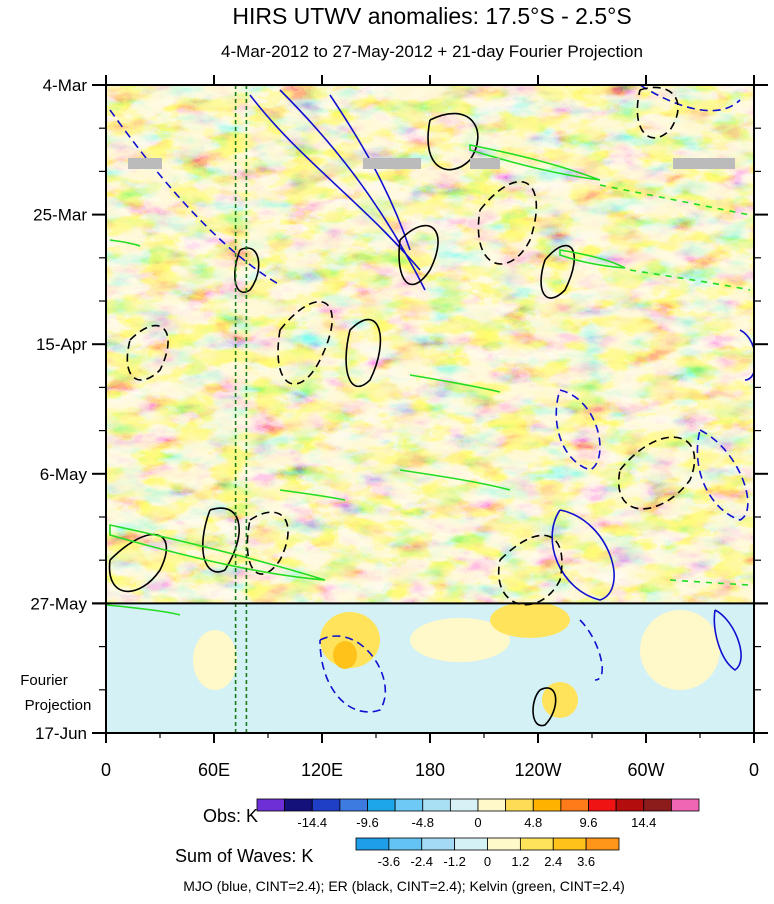 This screenshot has width=774, height=904. Describe the element at coordinates (533, 822) in the screenshot. I see `colorbar-tick-label: 4.8` at that location.